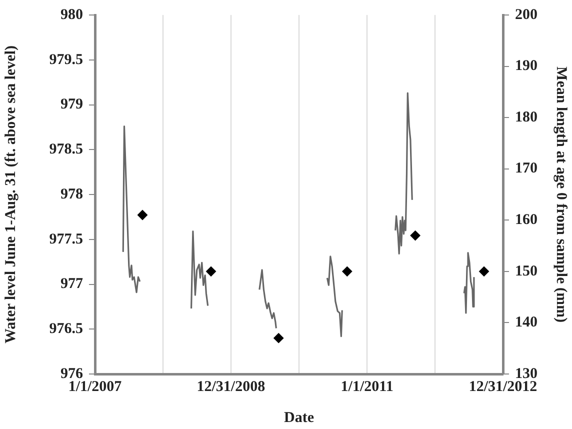 The height and width of the screenshot is (429, 572). Describe the element at coordinates (71, 194) in the screenshot. I see `y-tick-label: 978` at that location.